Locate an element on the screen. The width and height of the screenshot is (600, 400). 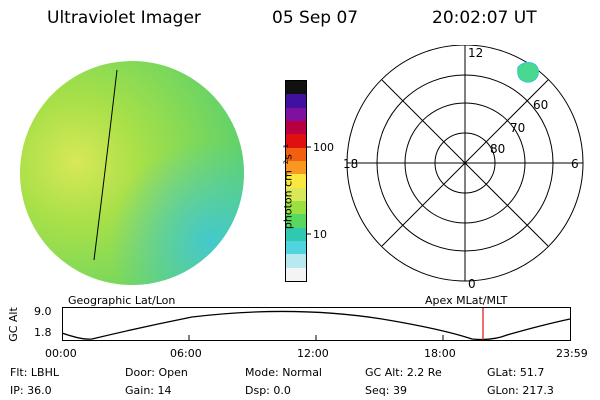
mlt-label-bottom: 0 is located at coordinates (472, 283).